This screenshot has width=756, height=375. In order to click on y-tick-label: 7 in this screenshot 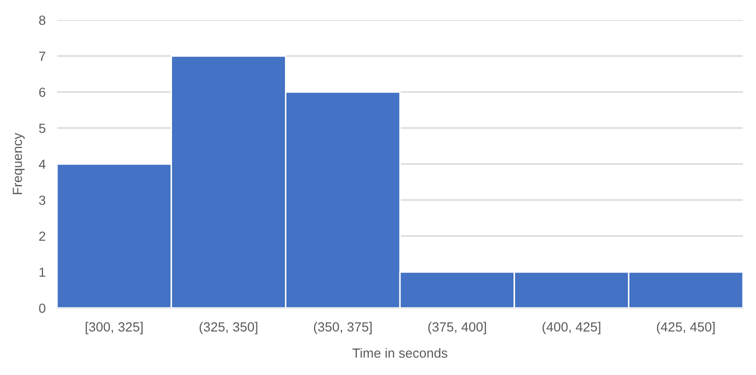, I will do `click(42, 56)`.